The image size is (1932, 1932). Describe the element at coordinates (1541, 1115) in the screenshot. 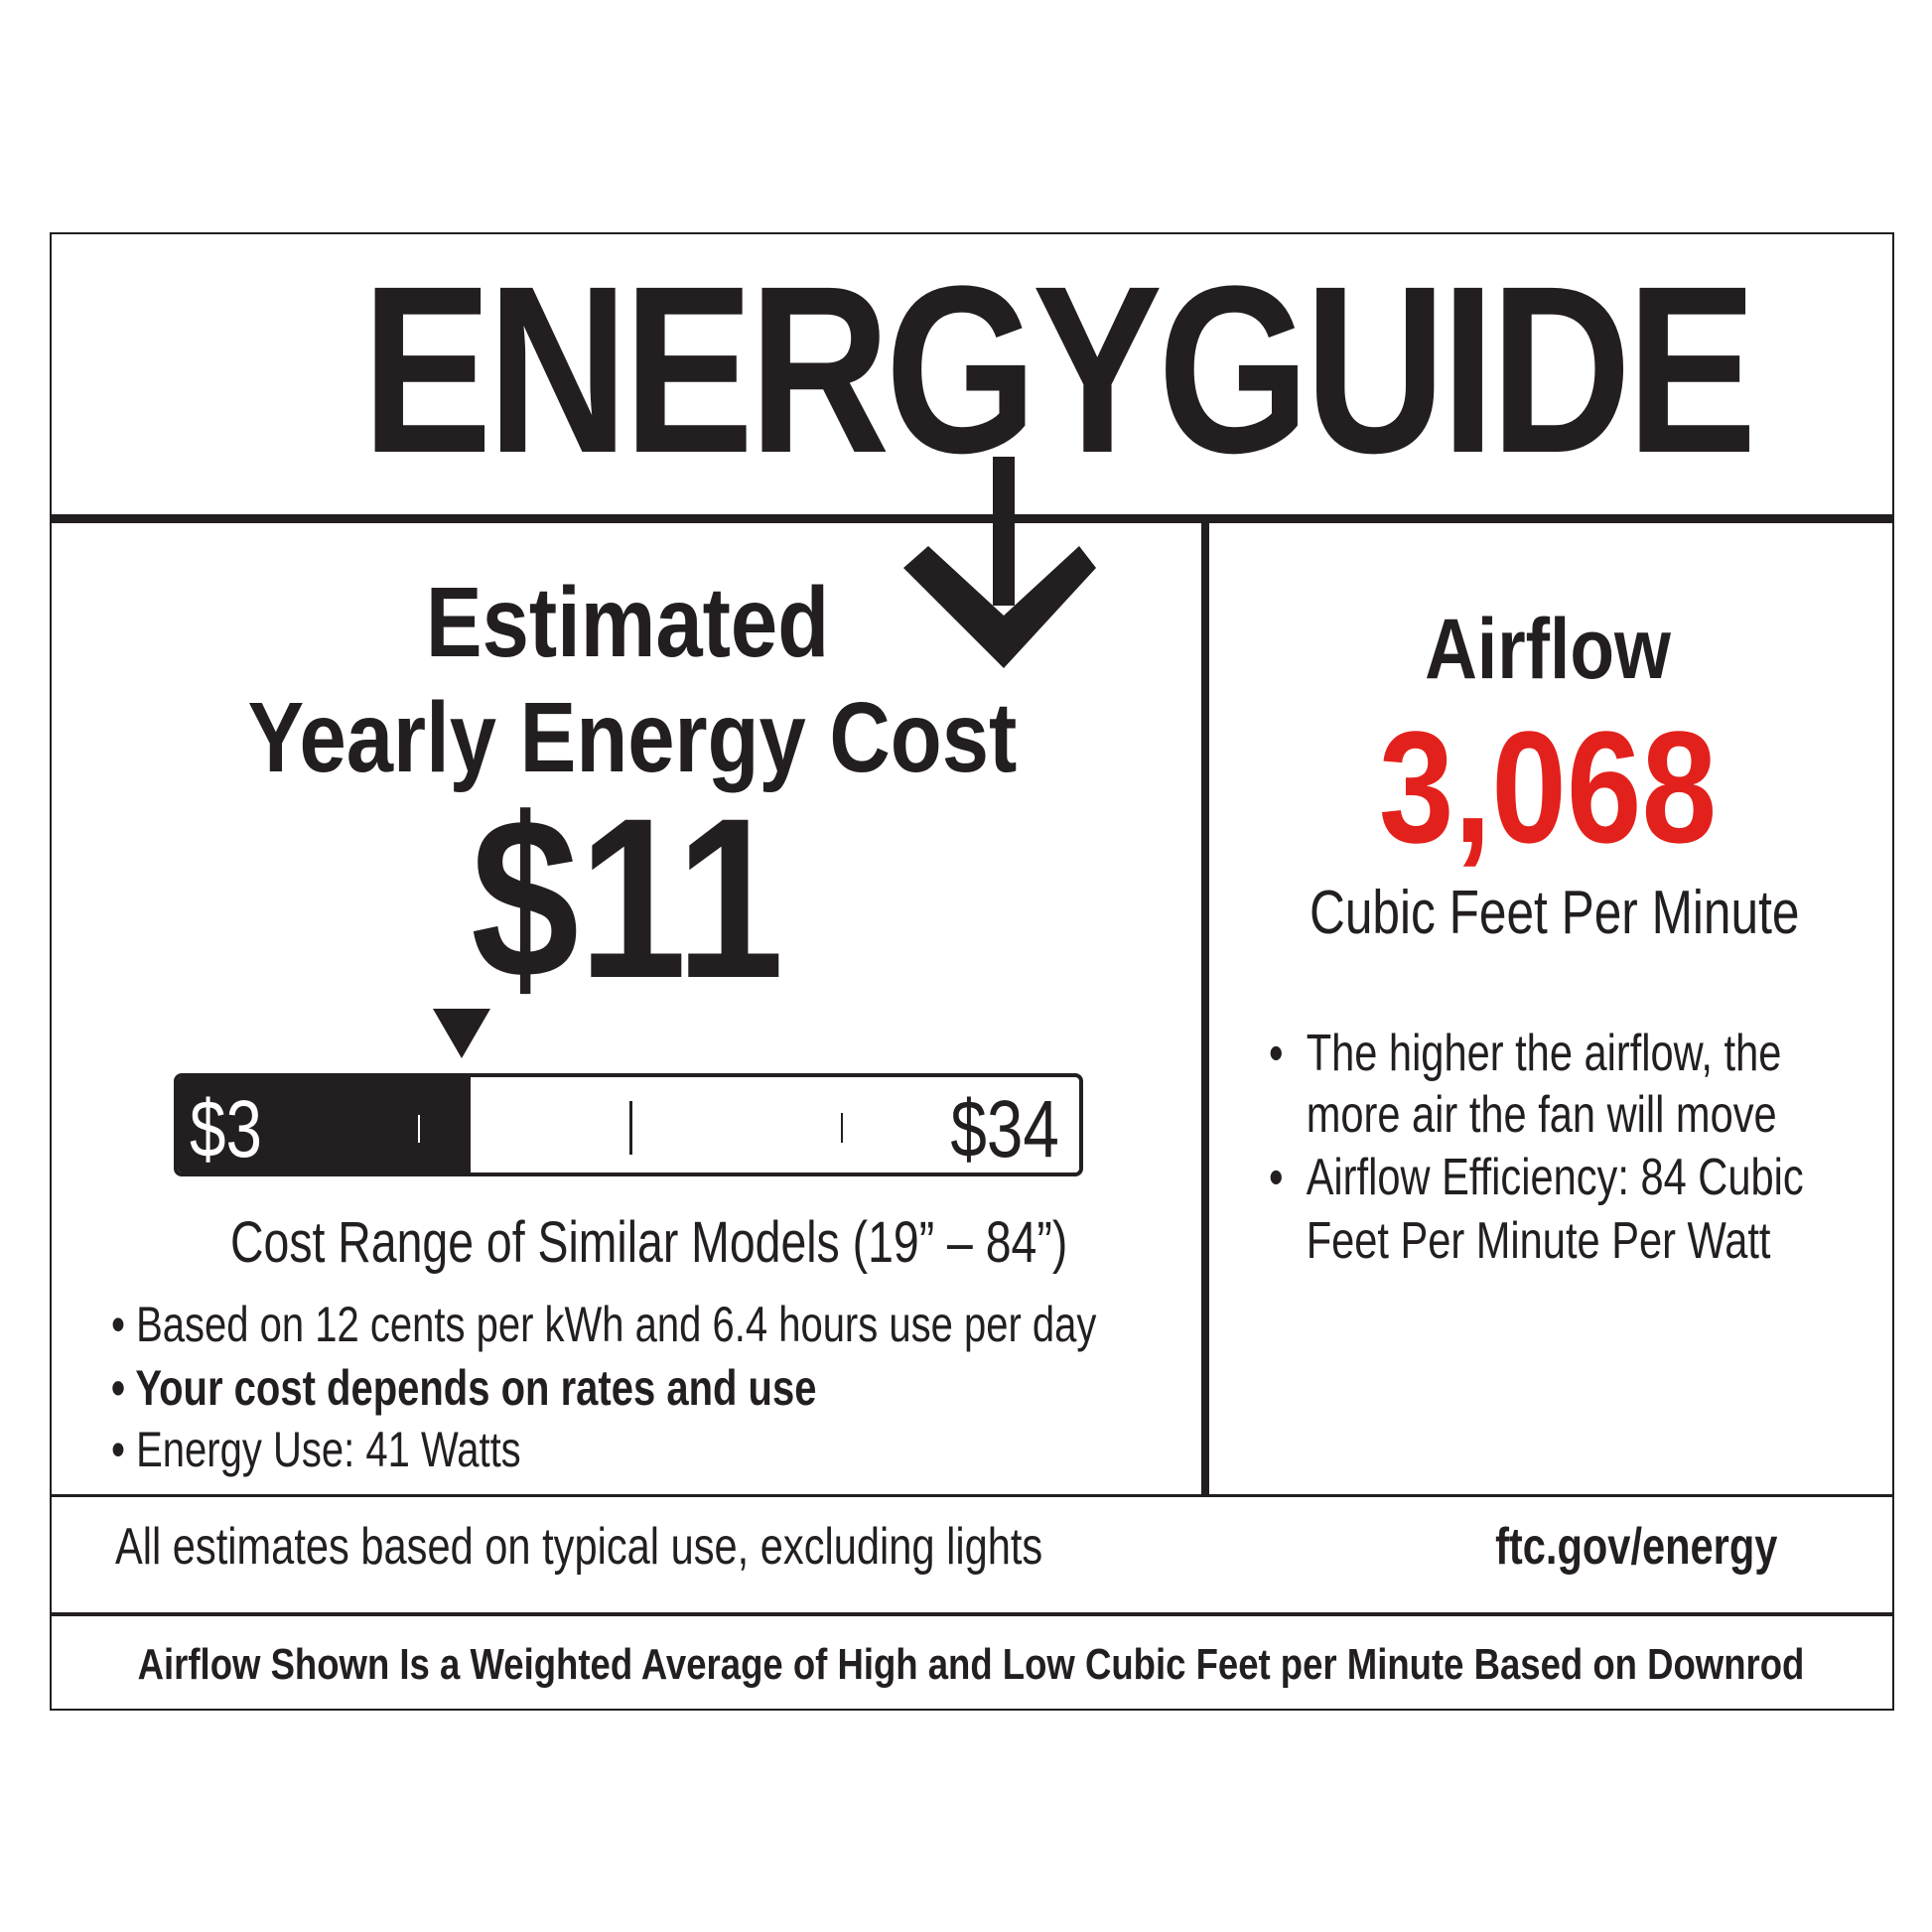

I see `bullet-airflow-higher-line2: more air the fan will move` at that location.